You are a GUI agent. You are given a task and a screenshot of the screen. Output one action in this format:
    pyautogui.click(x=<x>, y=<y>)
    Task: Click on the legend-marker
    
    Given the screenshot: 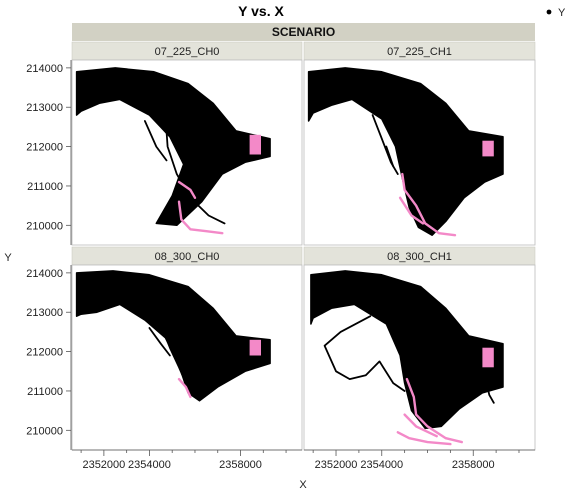 What is the action you would take?
    pyautogui.click(x=549, y=12)
    